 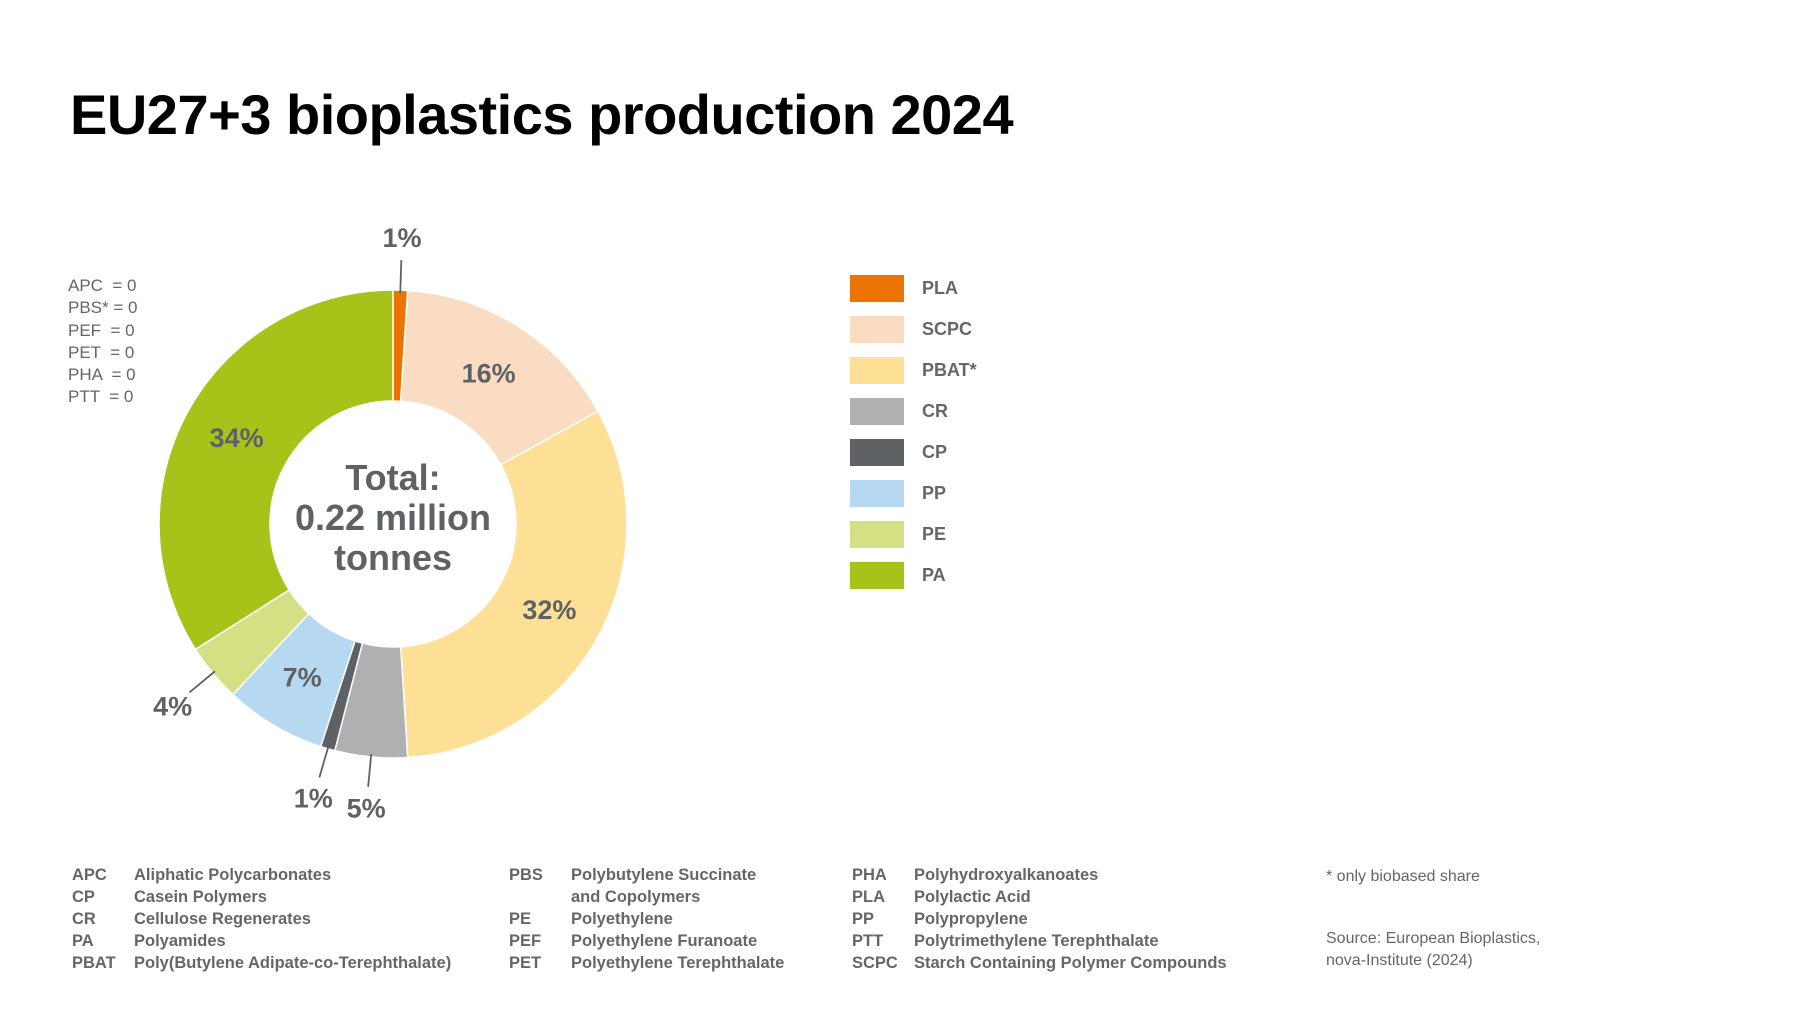 I want to click on abbreviation-name: Polyamides, so click(x=180, y=941).